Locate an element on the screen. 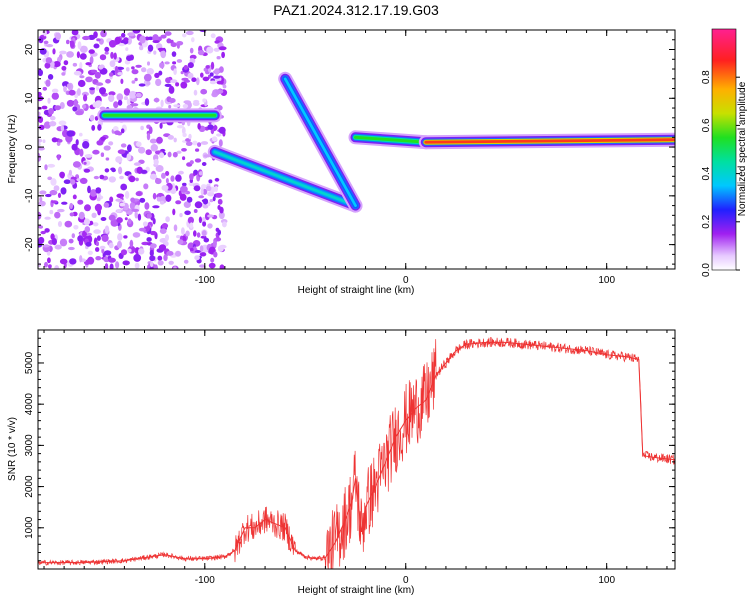 This screenshot has height=600, width=750. spectrogram-x-tick-label: 100 is located at coordinates (606, 280).